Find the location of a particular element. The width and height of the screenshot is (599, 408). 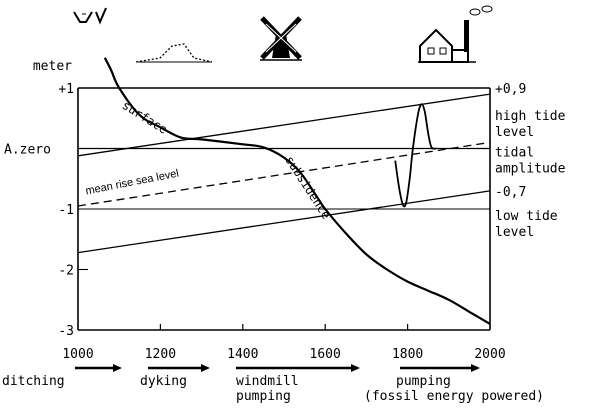

x-tick-label: 1800 is located at coordinates (407, 354).